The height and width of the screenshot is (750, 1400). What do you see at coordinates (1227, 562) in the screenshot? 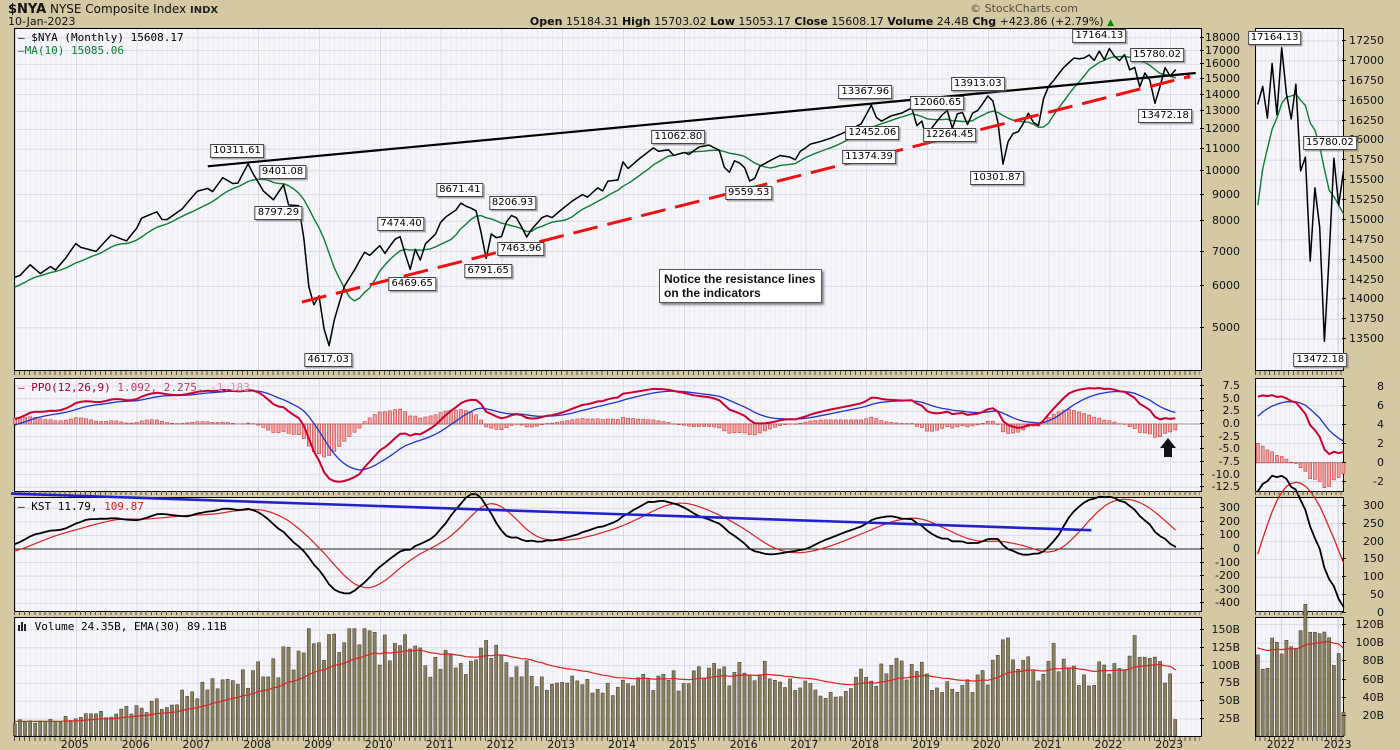
I see `axis-tick-label: -100` at bounding box center [1227, 562].